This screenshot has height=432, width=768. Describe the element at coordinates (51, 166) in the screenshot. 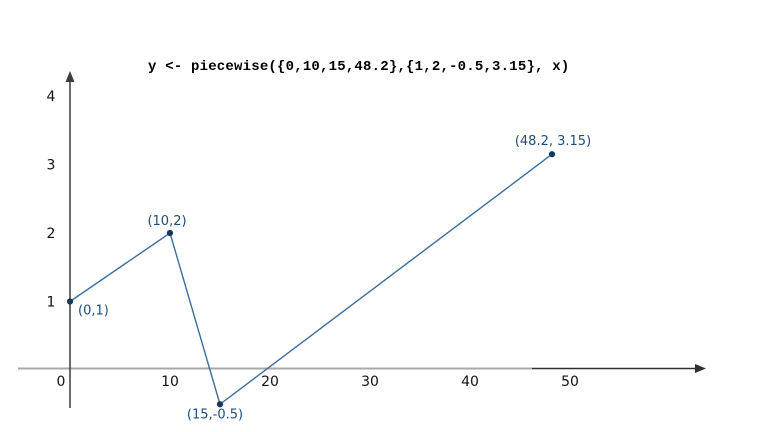

I see `y-tick-label: 3` at that location.